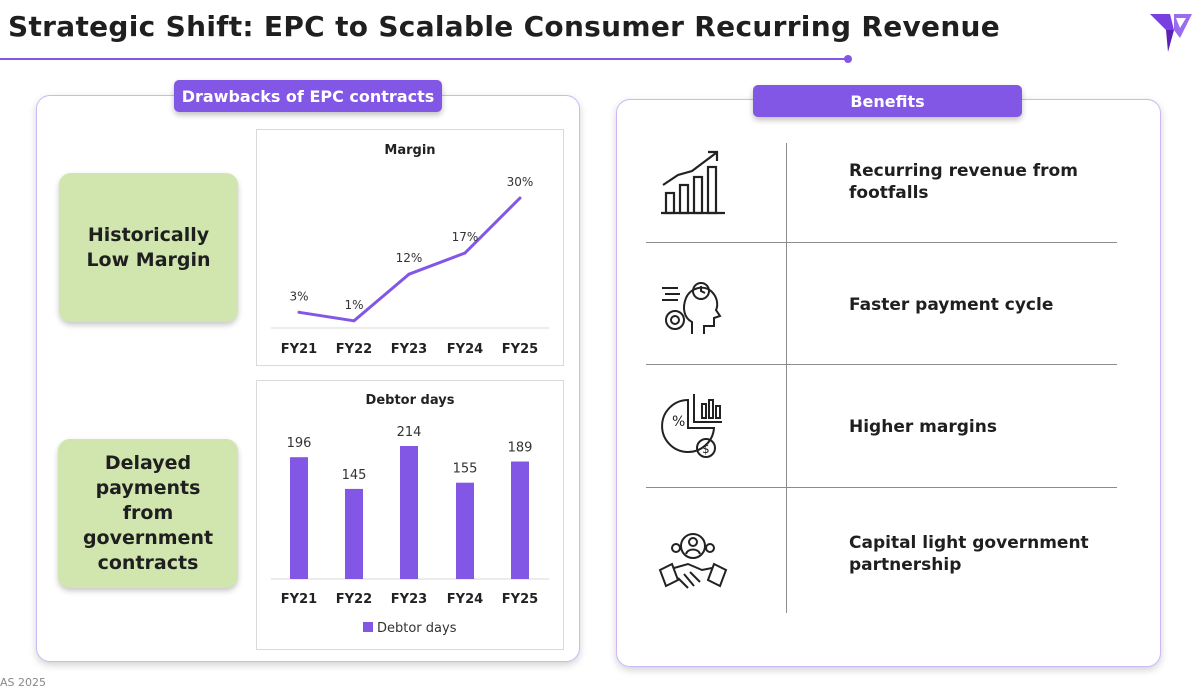  Describe the element at coordinates (887, 101) in the screenshot. I see `benefits-heading: Benefits` at that location.